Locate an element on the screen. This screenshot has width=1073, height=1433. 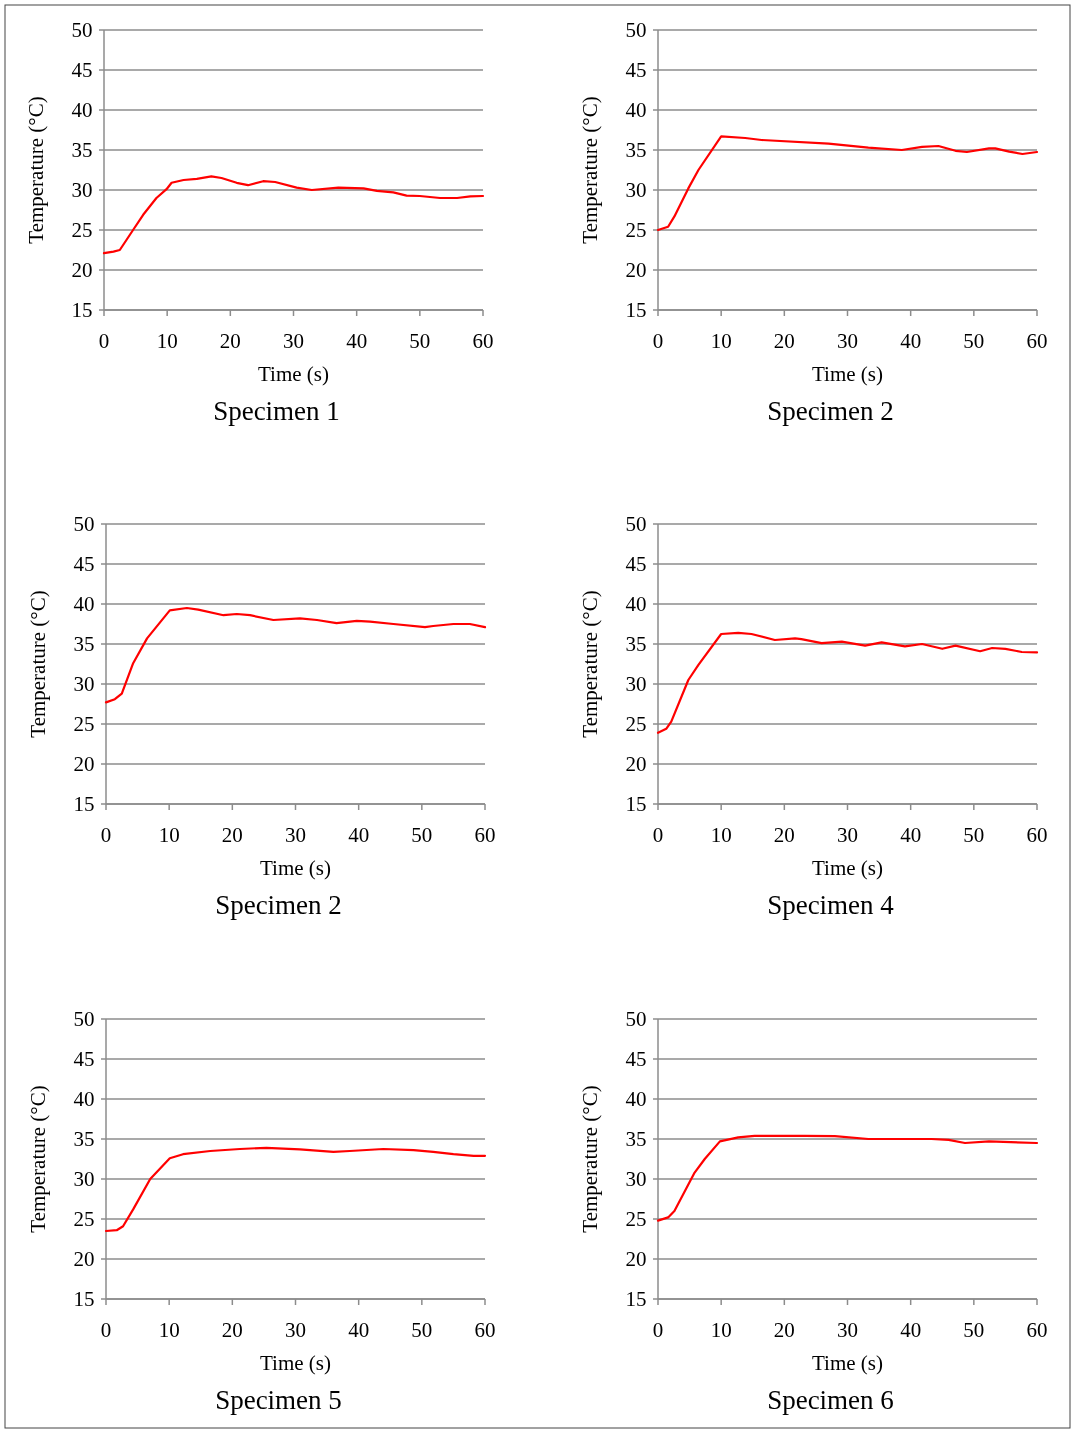
text: Specimen 1 is located at coordinates (276, 411).